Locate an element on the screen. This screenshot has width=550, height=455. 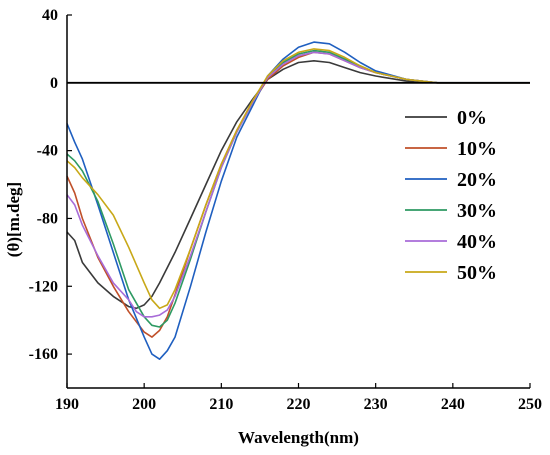
x-tick-label: 190 is located at coordinates (67, 404).